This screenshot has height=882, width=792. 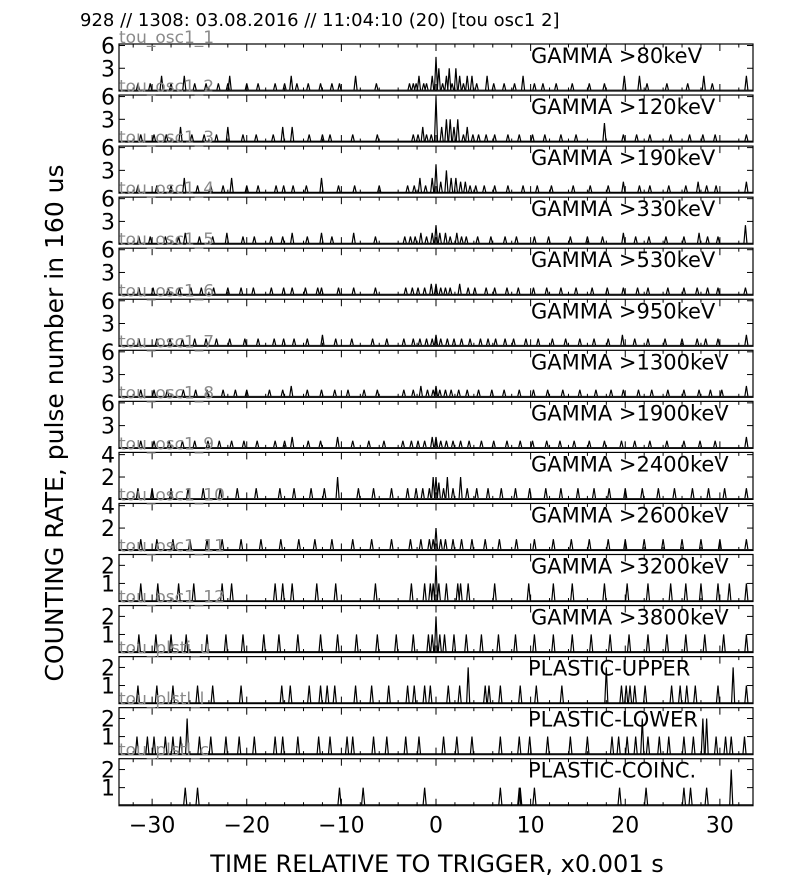 What do you see at coordinates (108, 200) in the screenshot?
I see `y-tick-label: 6` at bounding box center [108, 200].